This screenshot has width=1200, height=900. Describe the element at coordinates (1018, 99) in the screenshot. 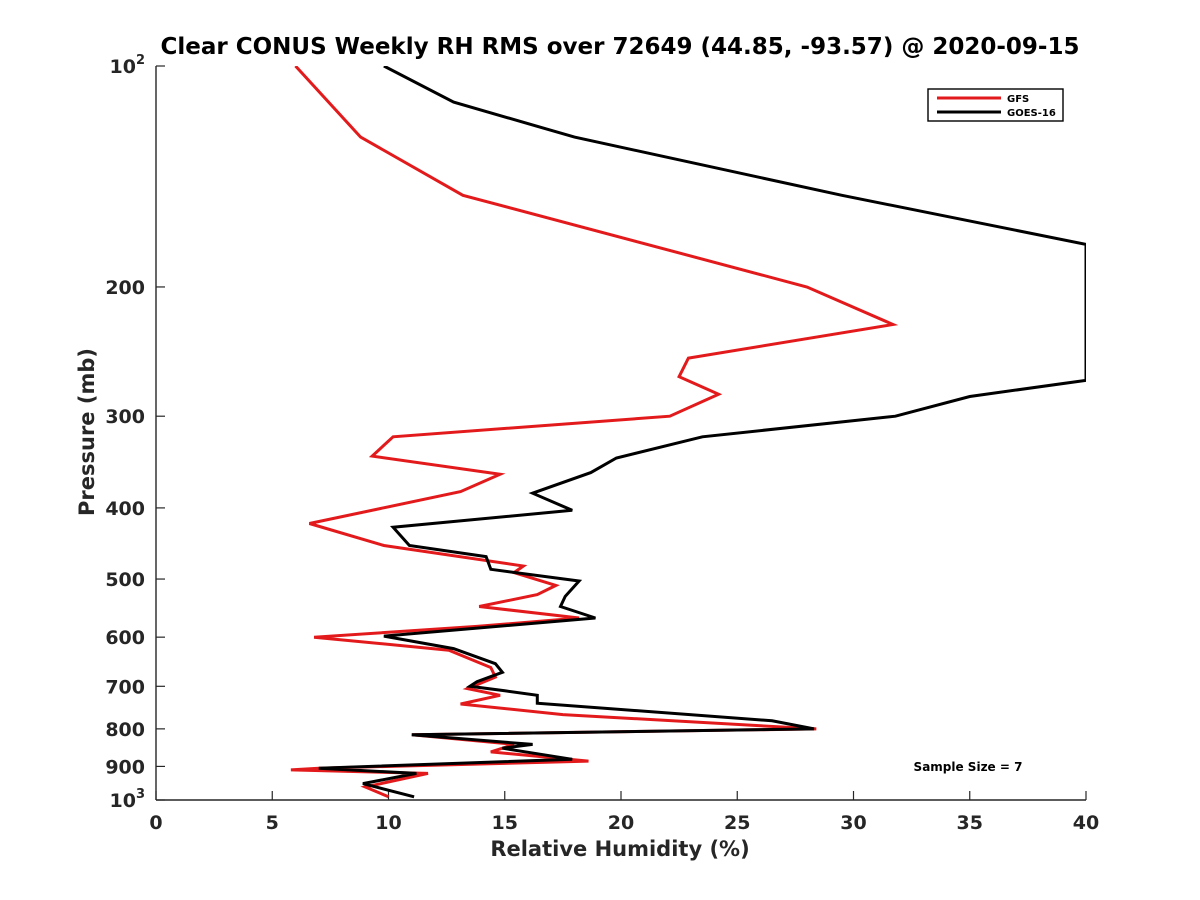

I see `legend-label-gfs: GFS` at that location.